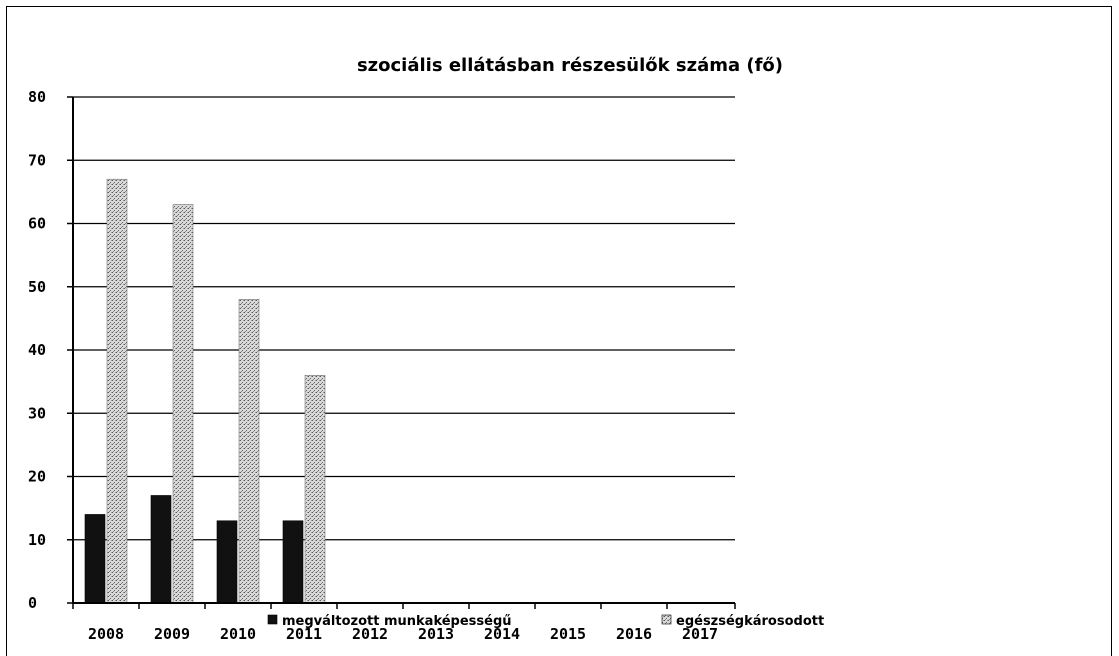  Describe the element at coordinates (37, 413) in the screenshot. I see `y-tick-label: 30` at that location.